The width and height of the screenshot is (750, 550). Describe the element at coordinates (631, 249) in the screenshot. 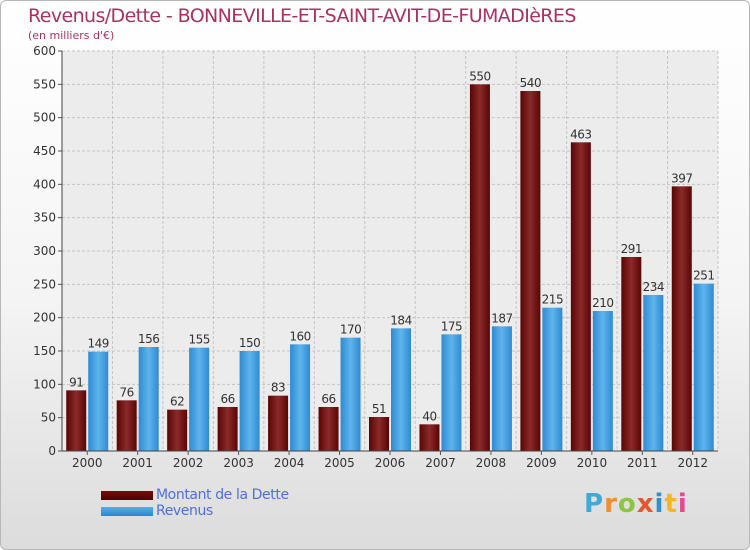

I see `data-label: 291` at that location.